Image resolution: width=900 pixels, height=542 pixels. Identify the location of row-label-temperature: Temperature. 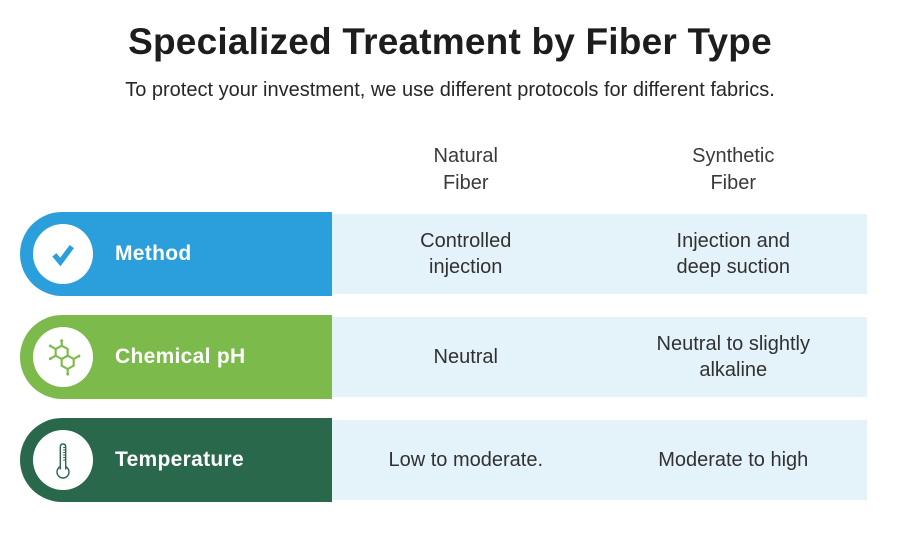
(179, 459).